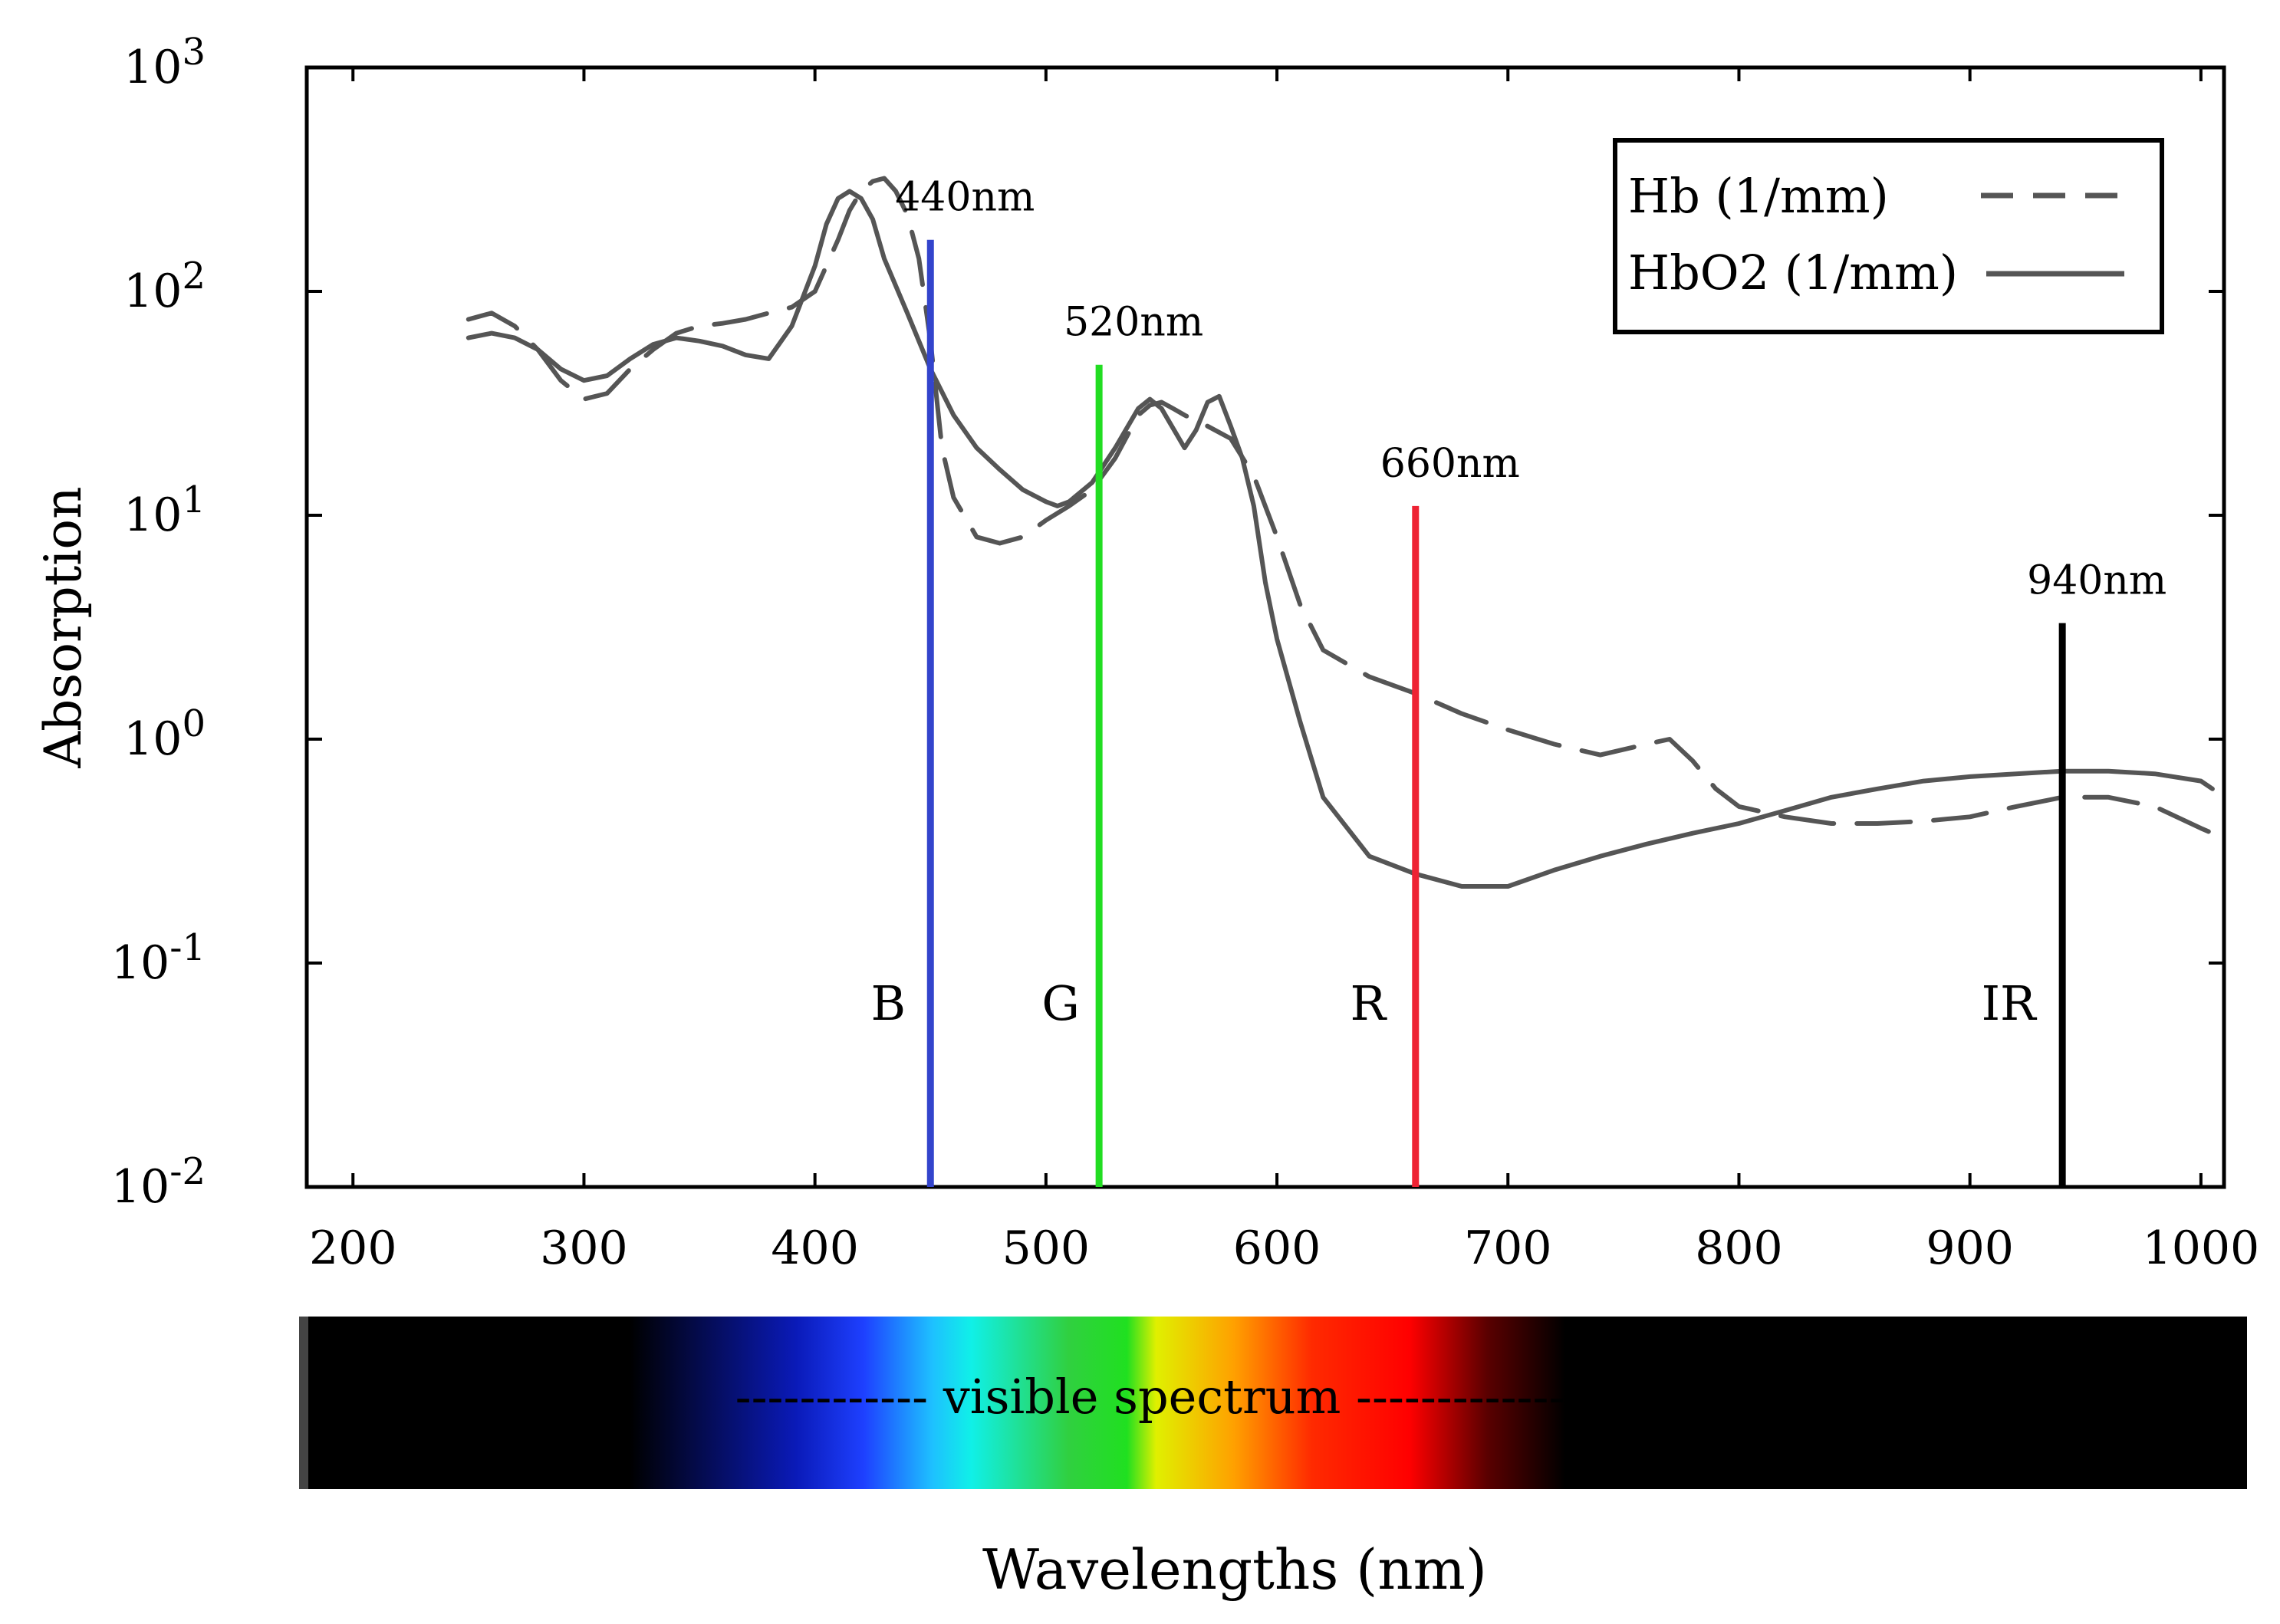 Image resolution: width=2280 pixels, height=1624 pixels. I want to click on y-tick-label: 10⁻², so click(158, 1182).